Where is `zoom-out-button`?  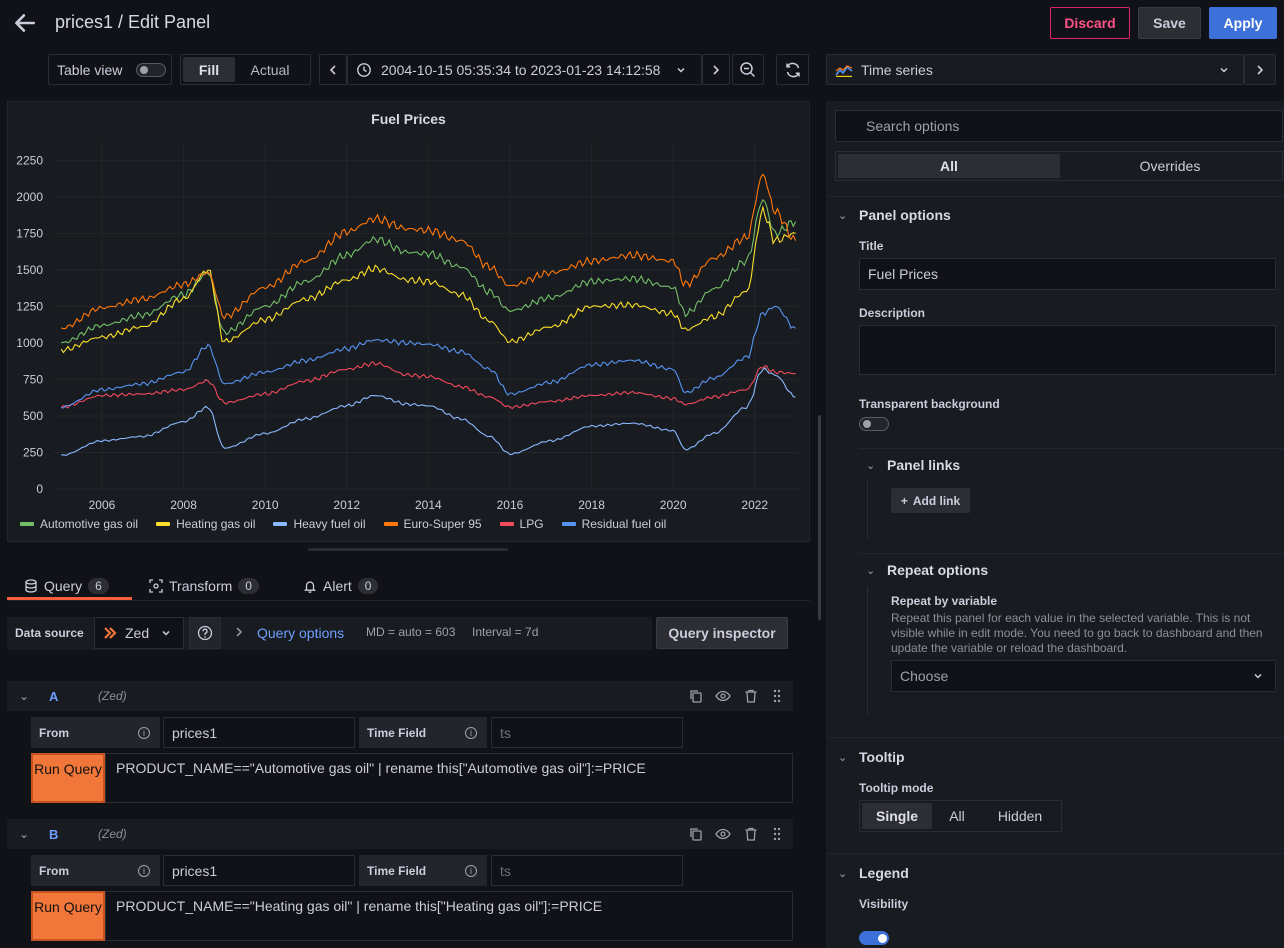
zoom-out-button is located at coordinates (748, 69).